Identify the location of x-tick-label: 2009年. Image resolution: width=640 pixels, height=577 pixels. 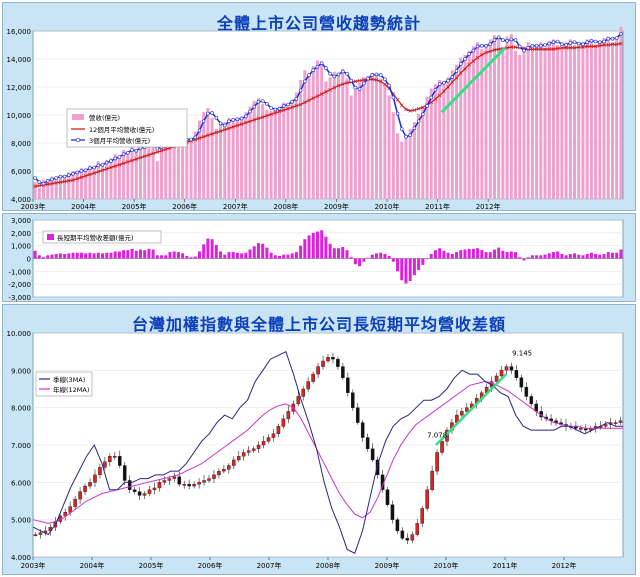
(387, 565).